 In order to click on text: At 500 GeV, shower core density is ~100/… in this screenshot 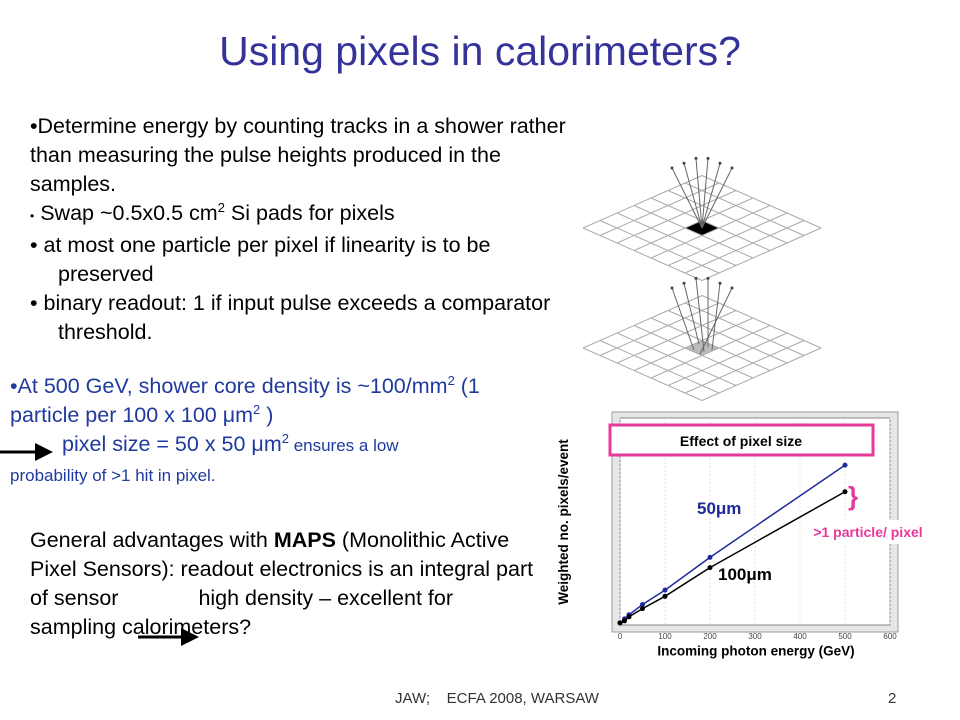, I will do `click(232, 386)`.